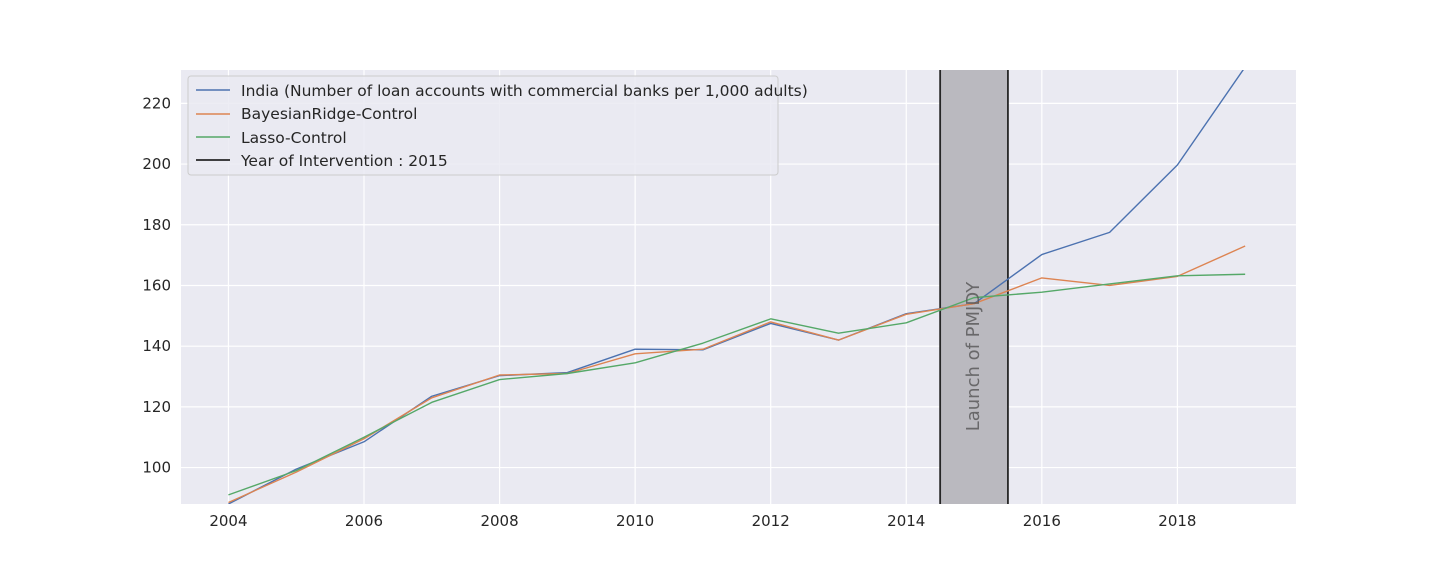 The image size is (1440, 576). I want to click on legend-label-bayesianridge: BayesianRidge-Control, so click(329, 114).